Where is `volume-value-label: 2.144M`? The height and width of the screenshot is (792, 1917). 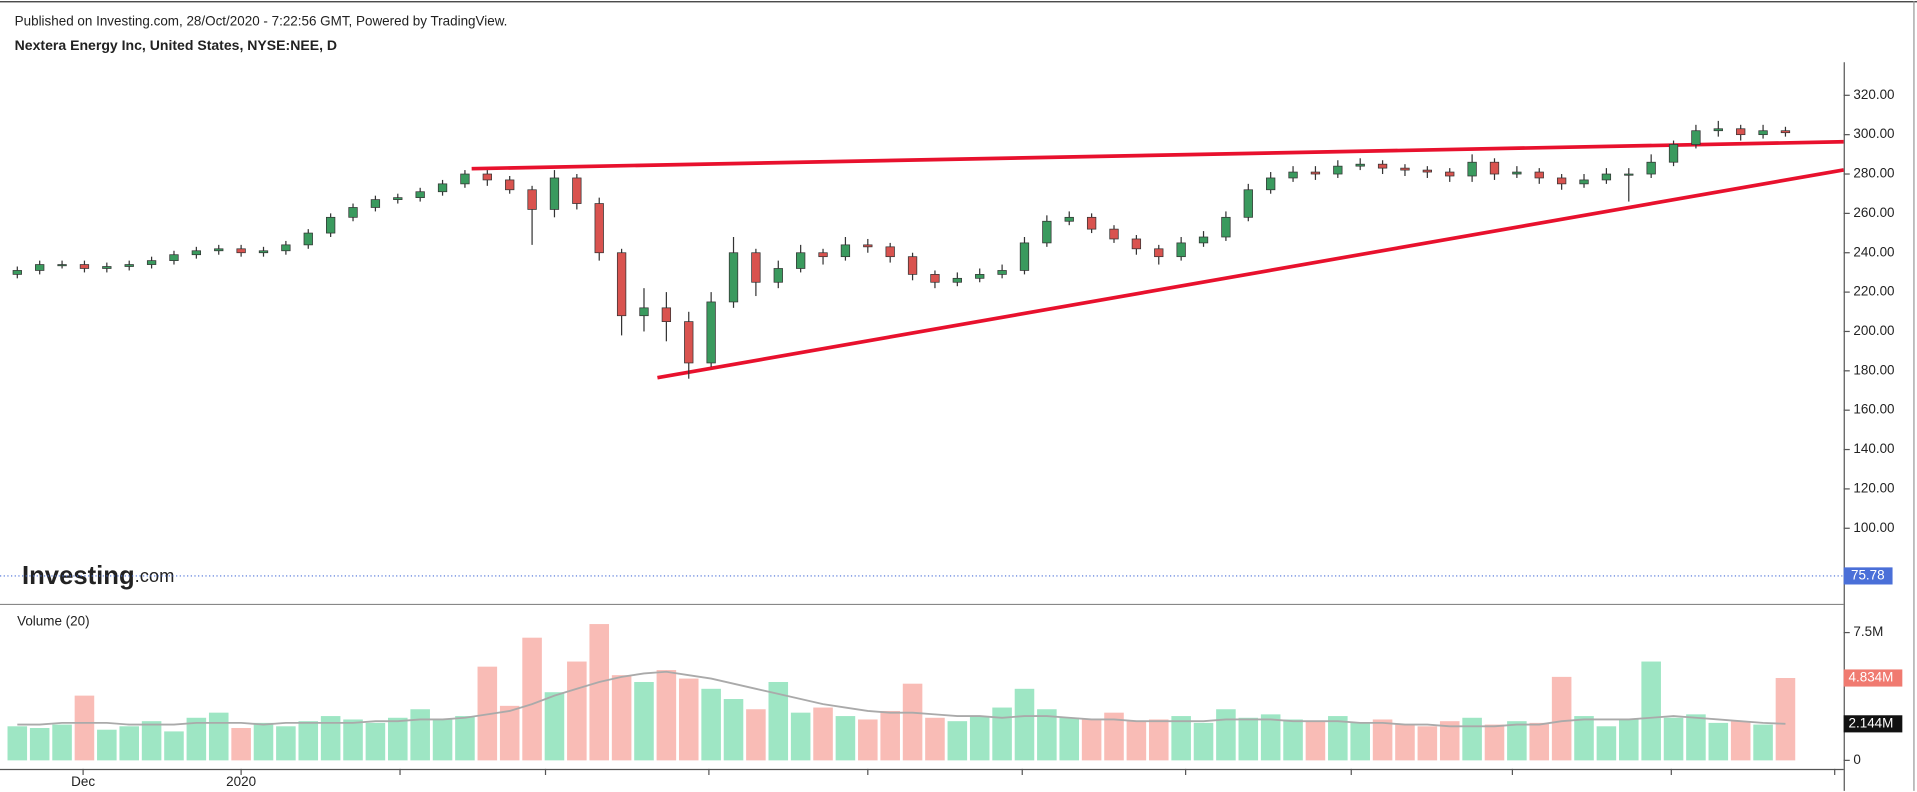 volume-value-label: 2.144M is located at coordinates (1871, 722).